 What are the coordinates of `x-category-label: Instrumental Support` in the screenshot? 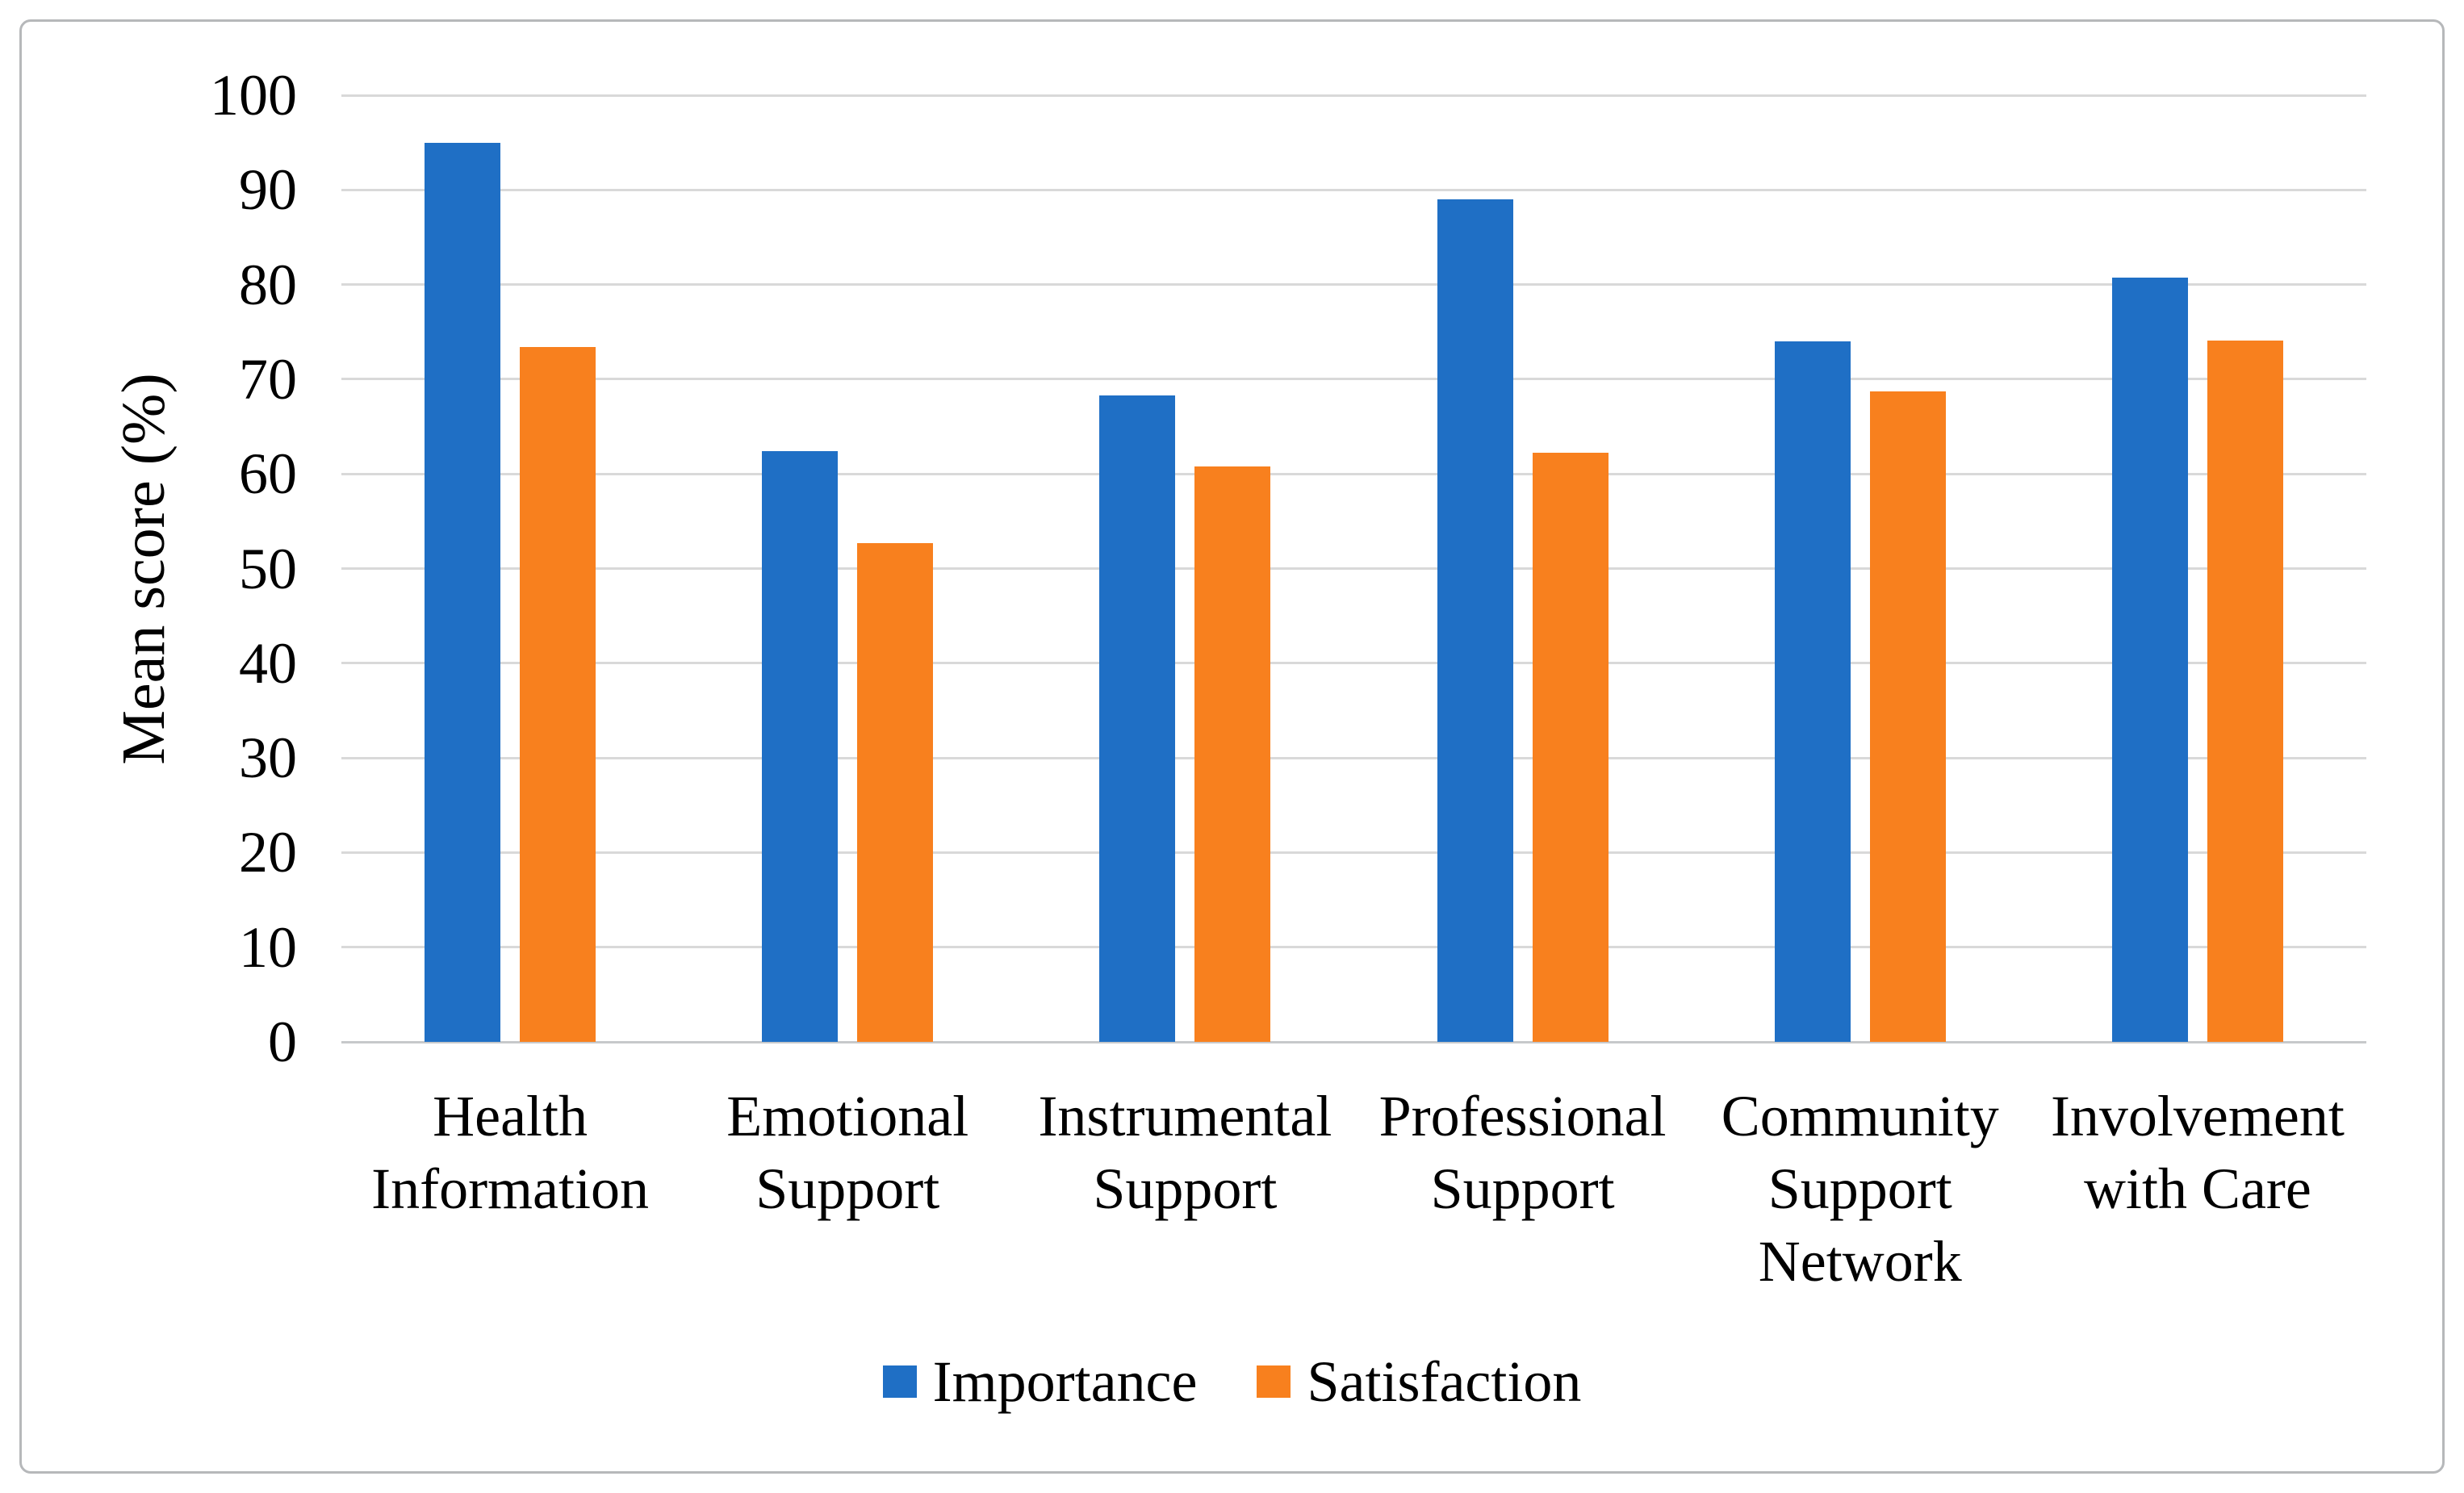 It's located at (1185, 1152).